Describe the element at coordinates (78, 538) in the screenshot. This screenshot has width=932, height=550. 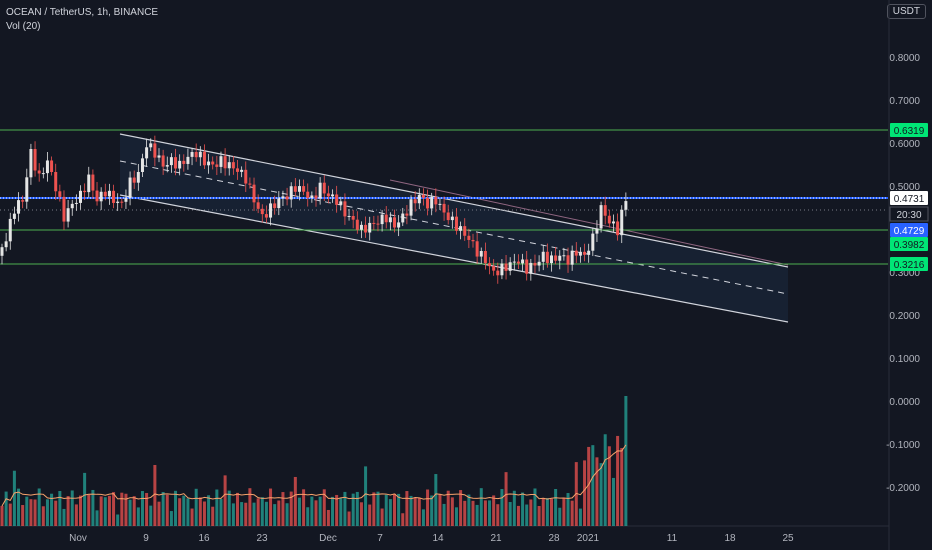
I see `time-tick-label: Nov` at that location.